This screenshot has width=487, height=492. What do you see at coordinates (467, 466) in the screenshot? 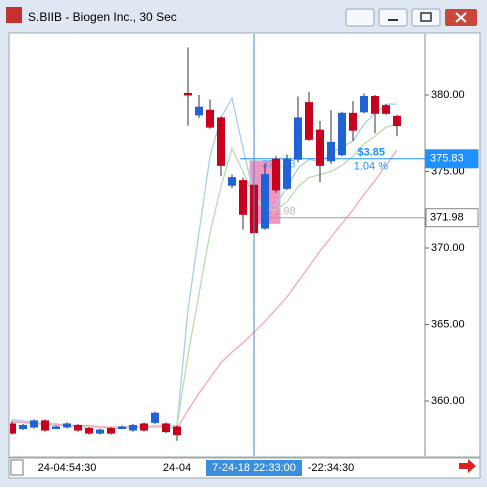
I see `scroll-arrow` at bounding box center [467, 466].